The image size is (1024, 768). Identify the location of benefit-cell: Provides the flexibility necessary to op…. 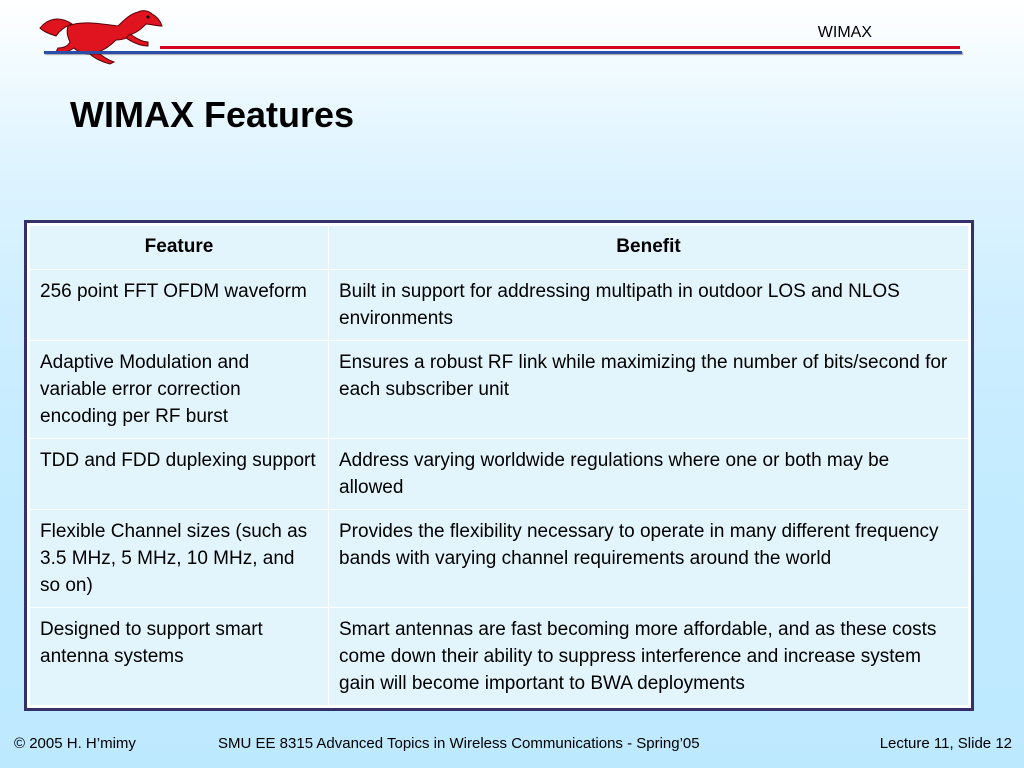
(649, 559).